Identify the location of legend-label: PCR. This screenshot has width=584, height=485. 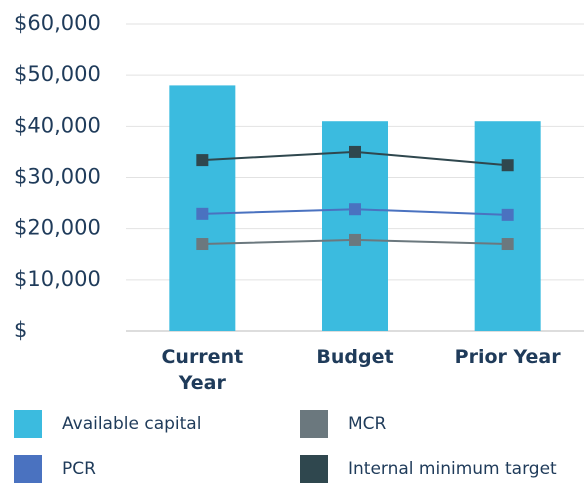
(79, 469).